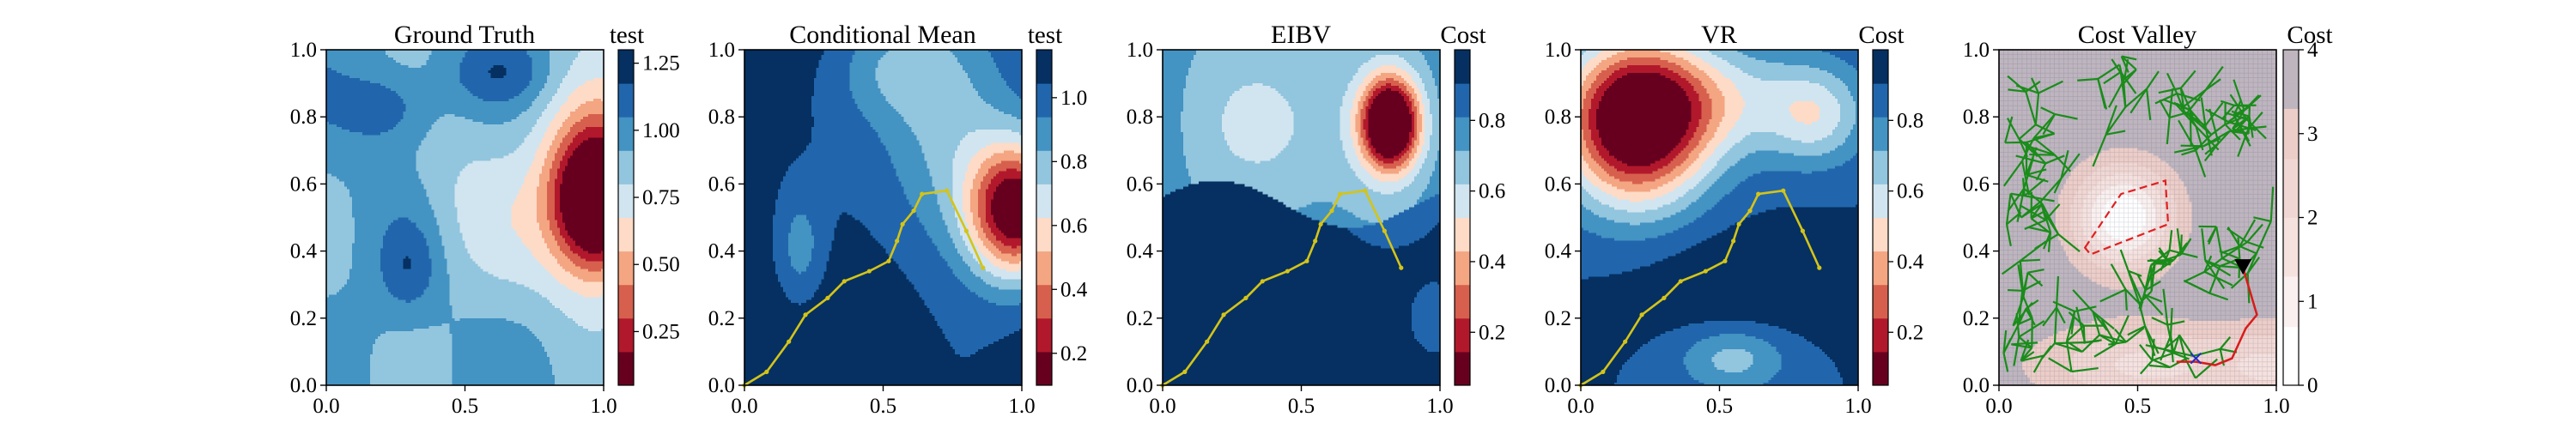 The height and width of the screenshot is (429, 2576). Describe the element at coordinates (661, 197) in the screenshot. I see `colorbar-tick-label: 0.75` at that location.